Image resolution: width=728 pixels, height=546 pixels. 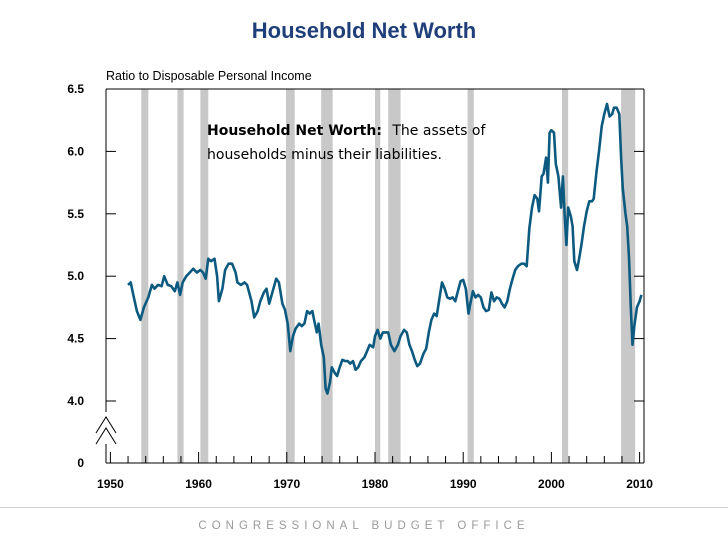 I want to click on y-tick-label: 5.0, so click(x=75, y=276).